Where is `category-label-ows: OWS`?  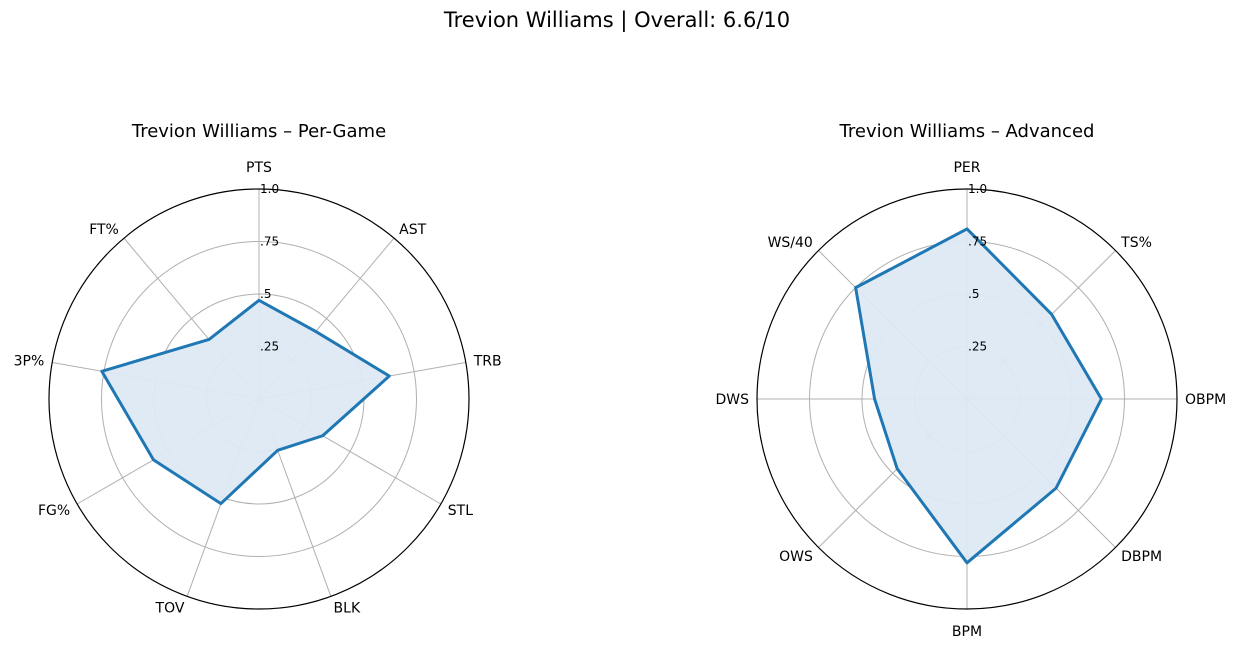 category-label-ows: OWS is located at coordinates (796, 557).